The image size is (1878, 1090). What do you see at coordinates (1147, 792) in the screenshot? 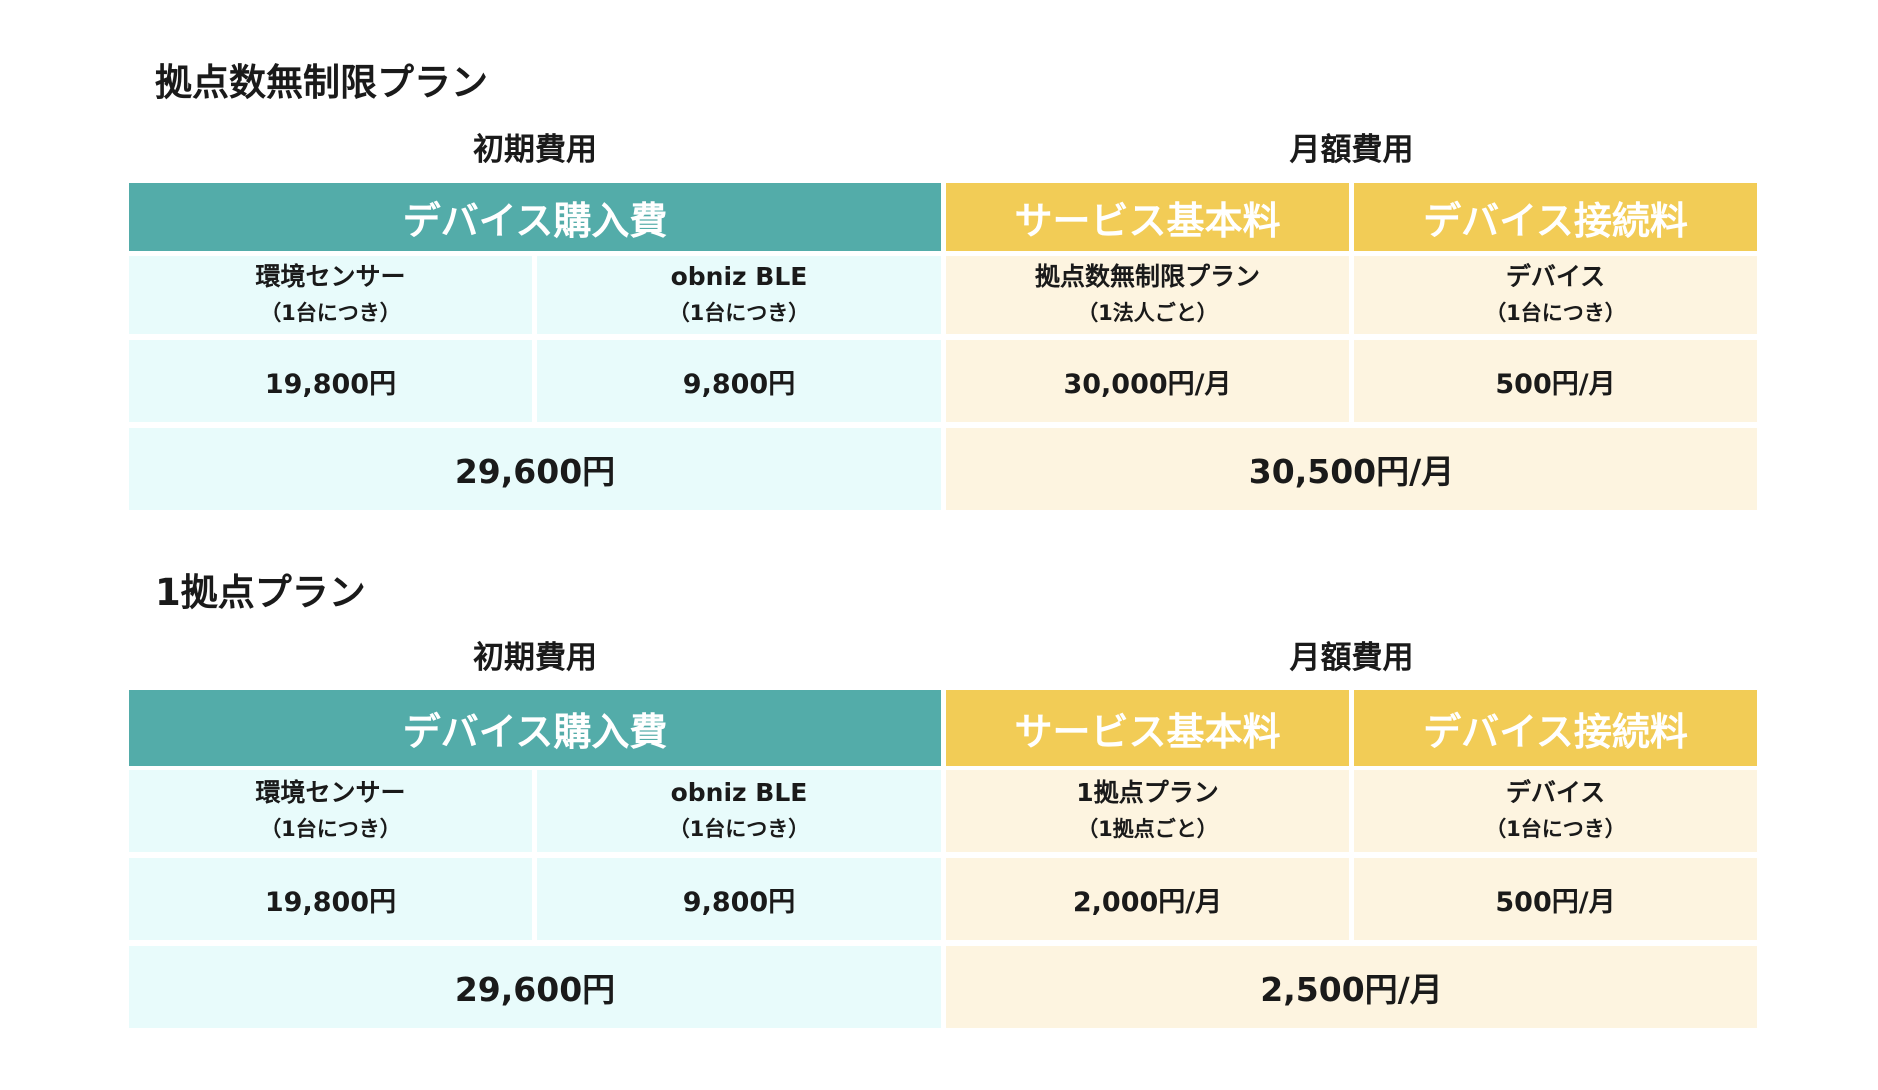
I see `item-name: 1拠点プラン` at bounding box center [1147, 792].